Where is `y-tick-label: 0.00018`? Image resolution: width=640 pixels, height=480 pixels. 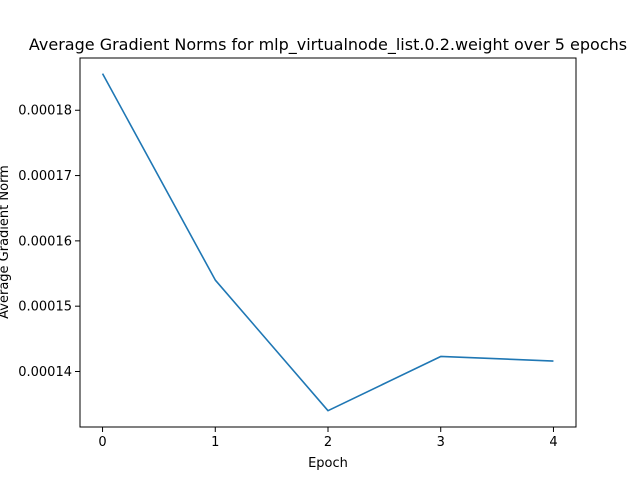 y-tick-label: 0.00018 is located at coordinates (45, 111).